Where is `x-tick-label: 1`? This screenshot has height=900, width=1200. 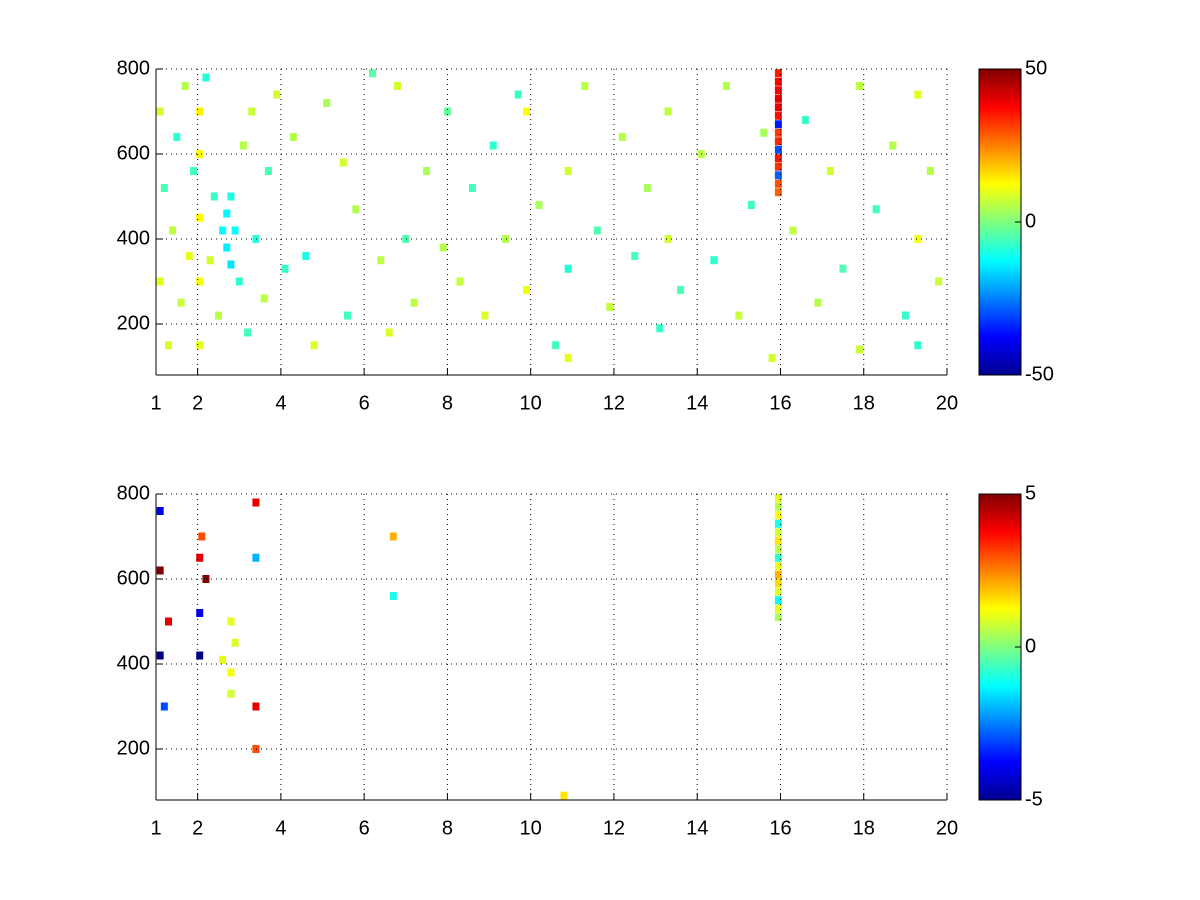
x-tick-label: 1 is located at coordinates (155, 403).